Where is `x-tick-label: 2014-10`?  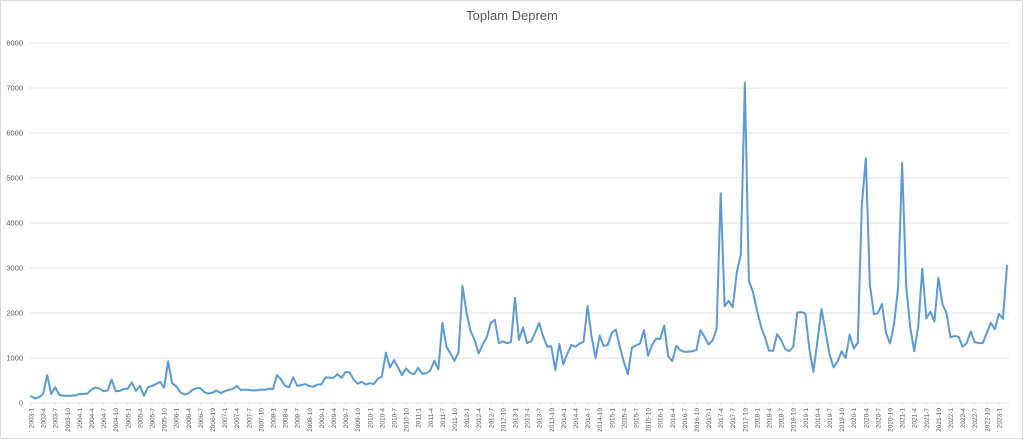
x-tick-label: 2014-10 is located at coordinates (600, 420).